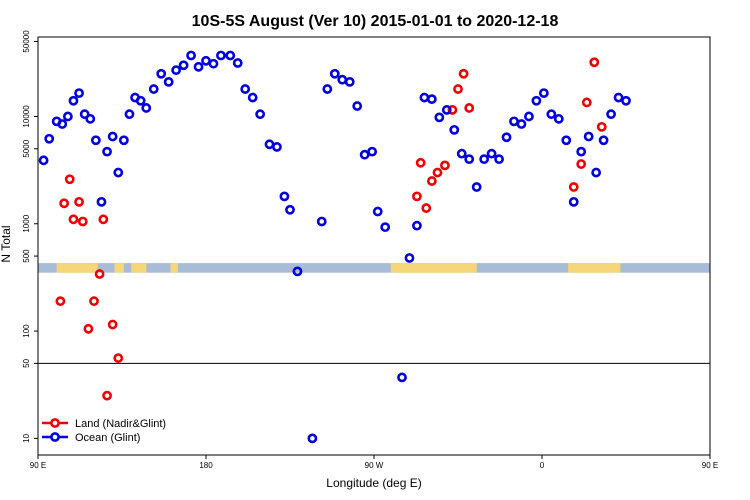  What do you see at coordinates (30, 236) in the screenshot?
I see `y-axis: 10 50 100 500 1000 5000 10000 50000` at bounding box center [30, 236].